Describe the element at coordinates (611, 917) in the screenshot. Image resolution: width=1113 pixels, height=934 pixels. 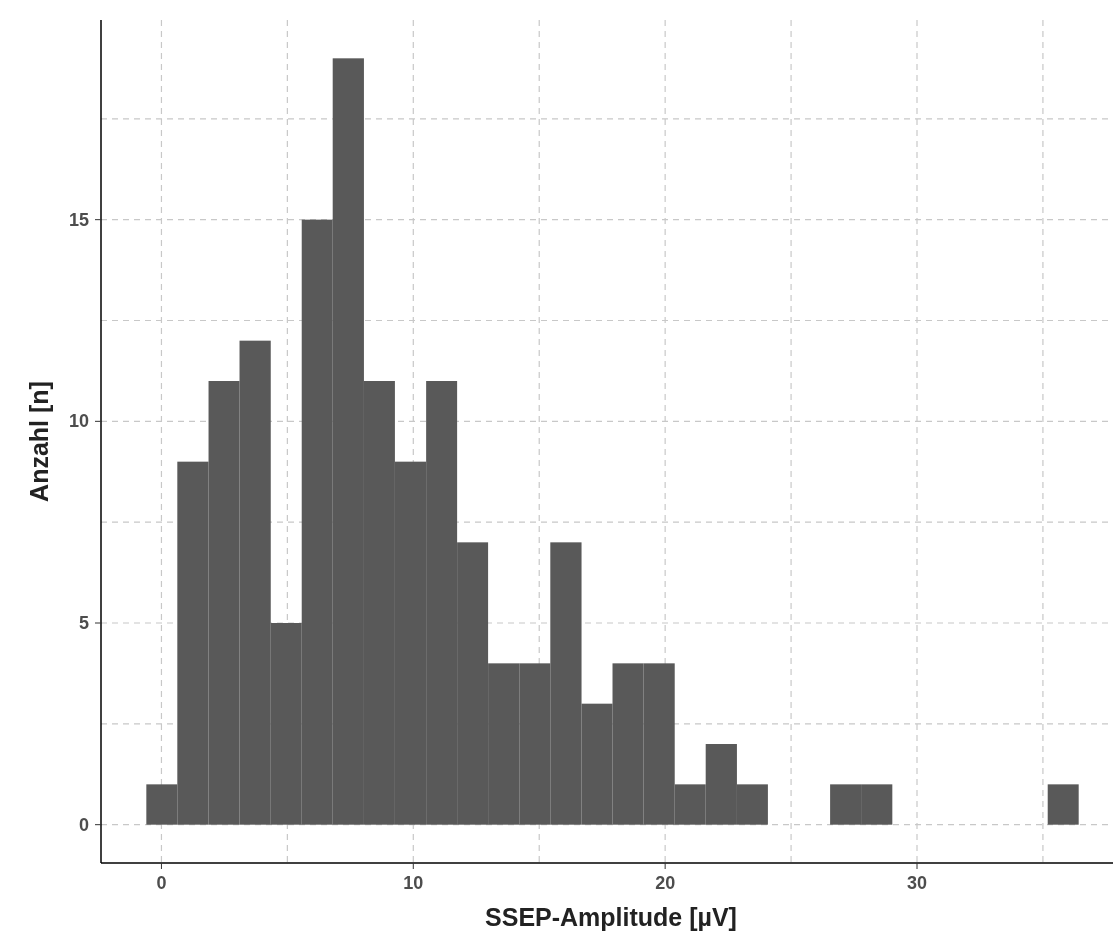
I see `x-axis-title: SSEP-Amplitude [µV]` at that location.